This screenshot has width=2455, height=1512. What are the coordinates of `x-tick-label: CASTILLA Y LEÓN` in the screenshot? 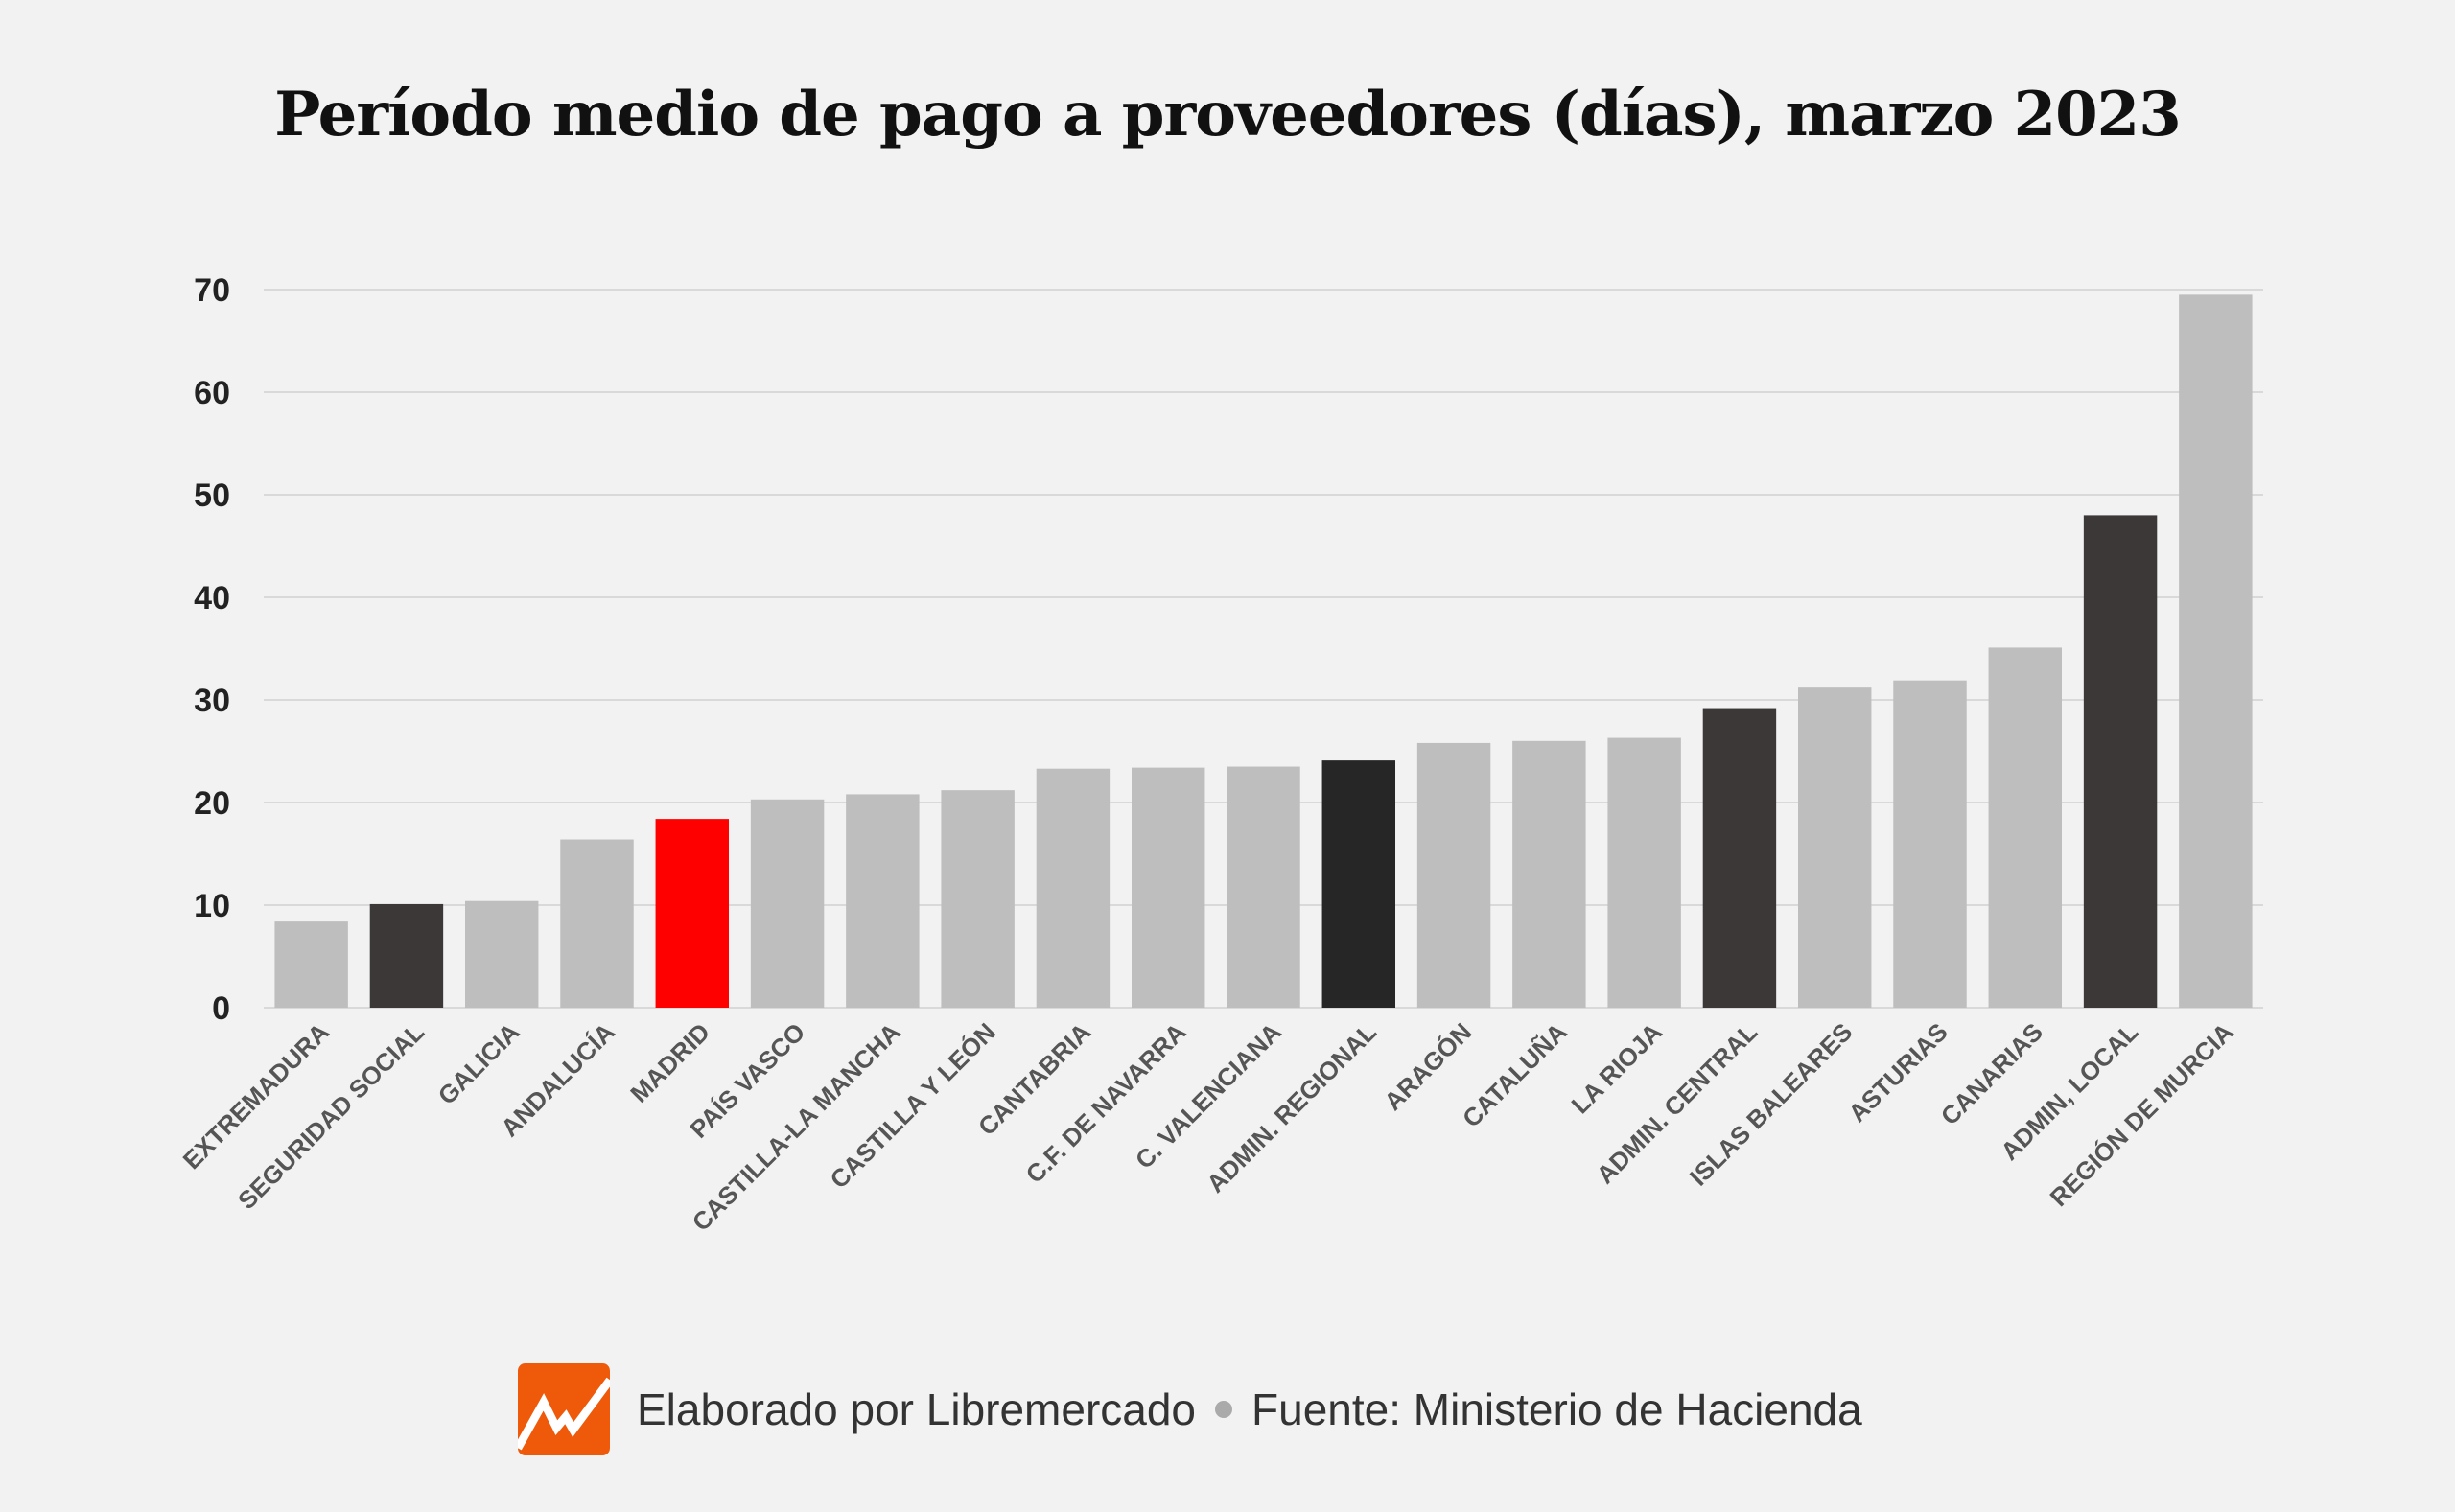 It's located at (913, 1105).